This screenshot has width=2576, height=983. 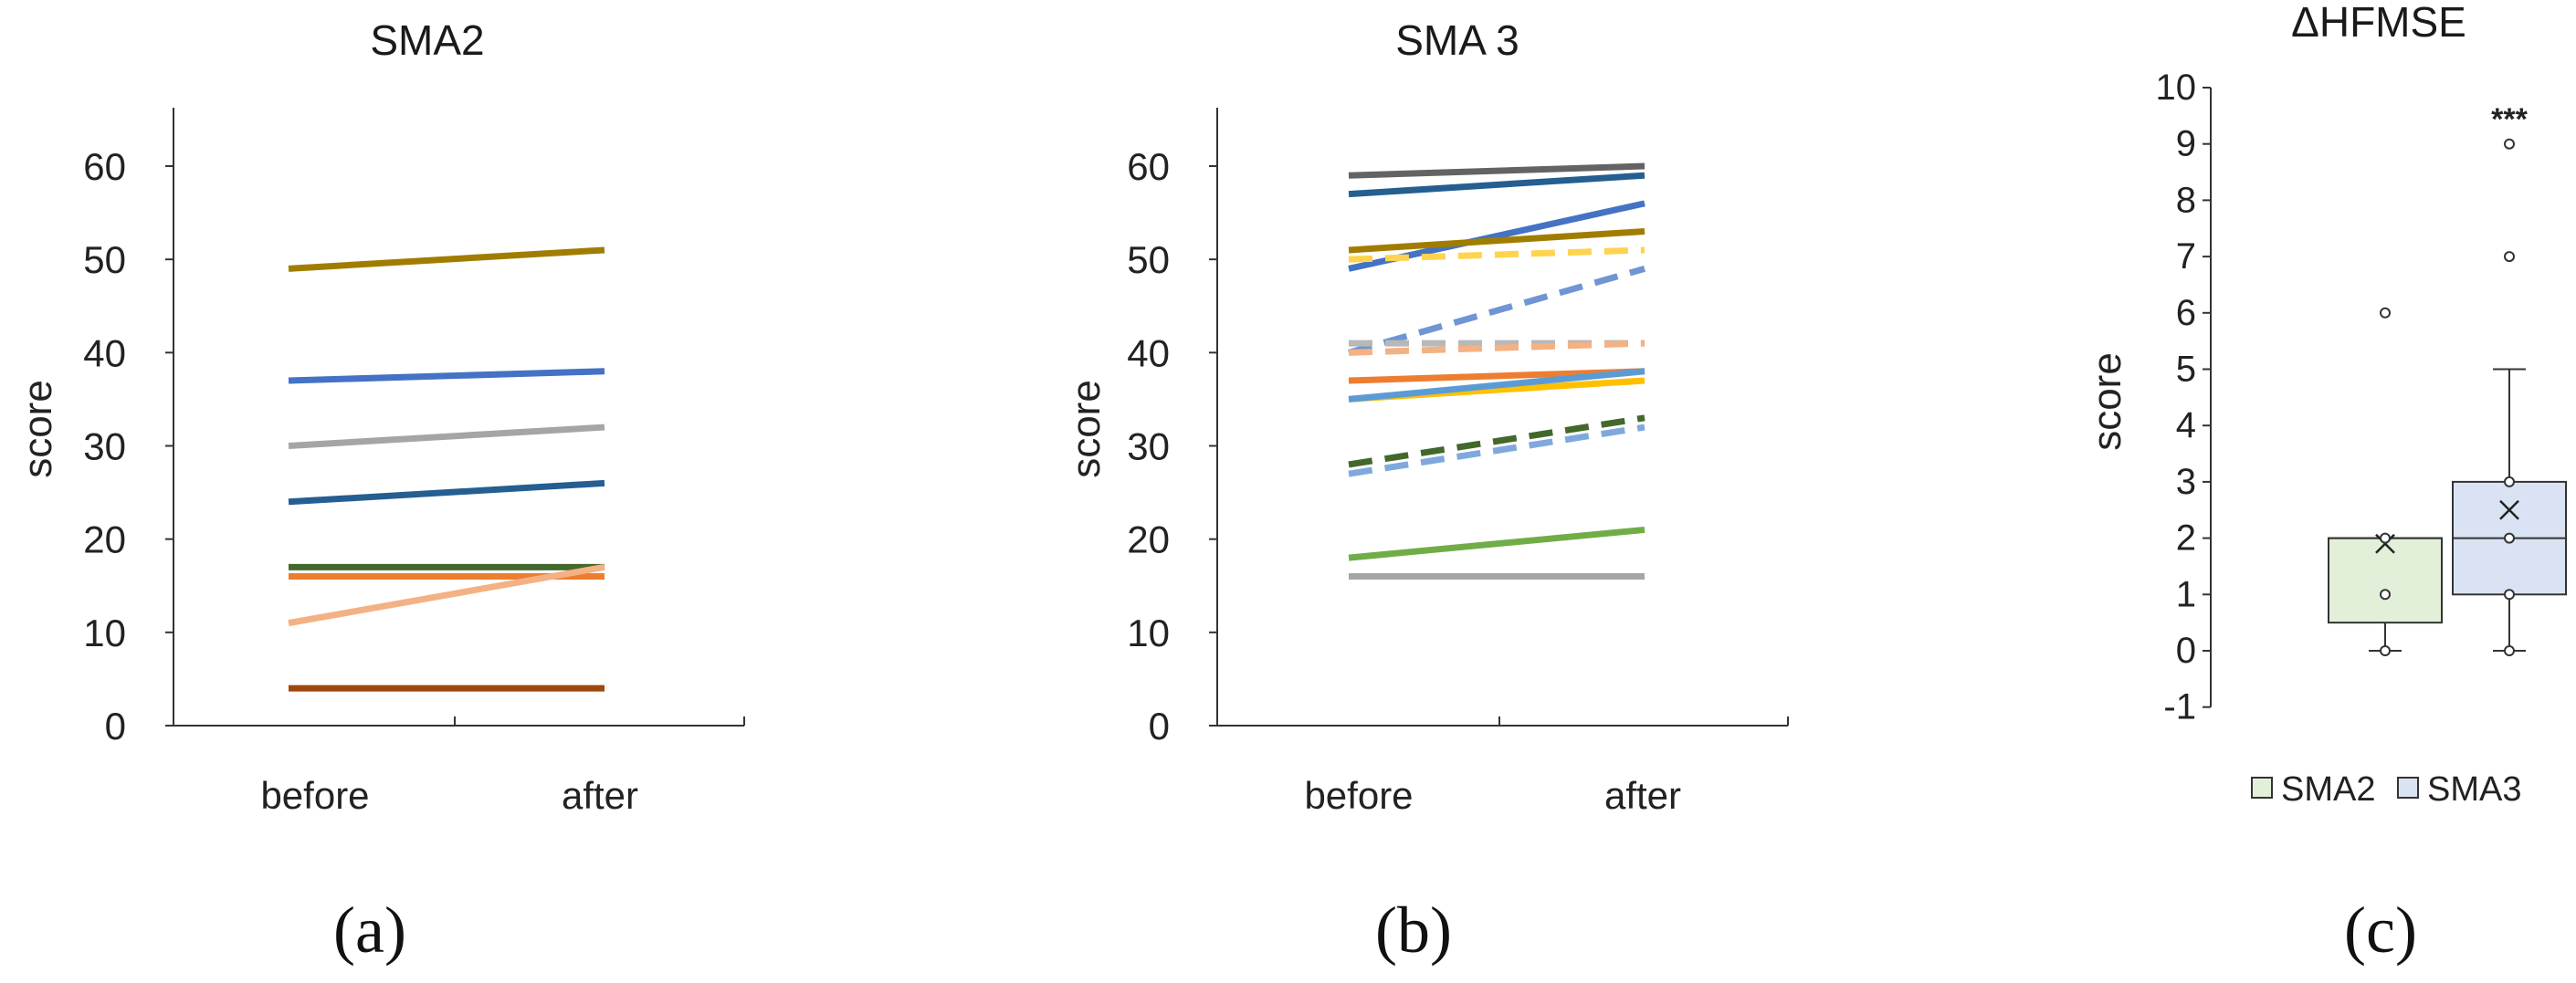 I want to click on panel-c-legend: SMA2 SMA3, so click(x=2386, y=789).